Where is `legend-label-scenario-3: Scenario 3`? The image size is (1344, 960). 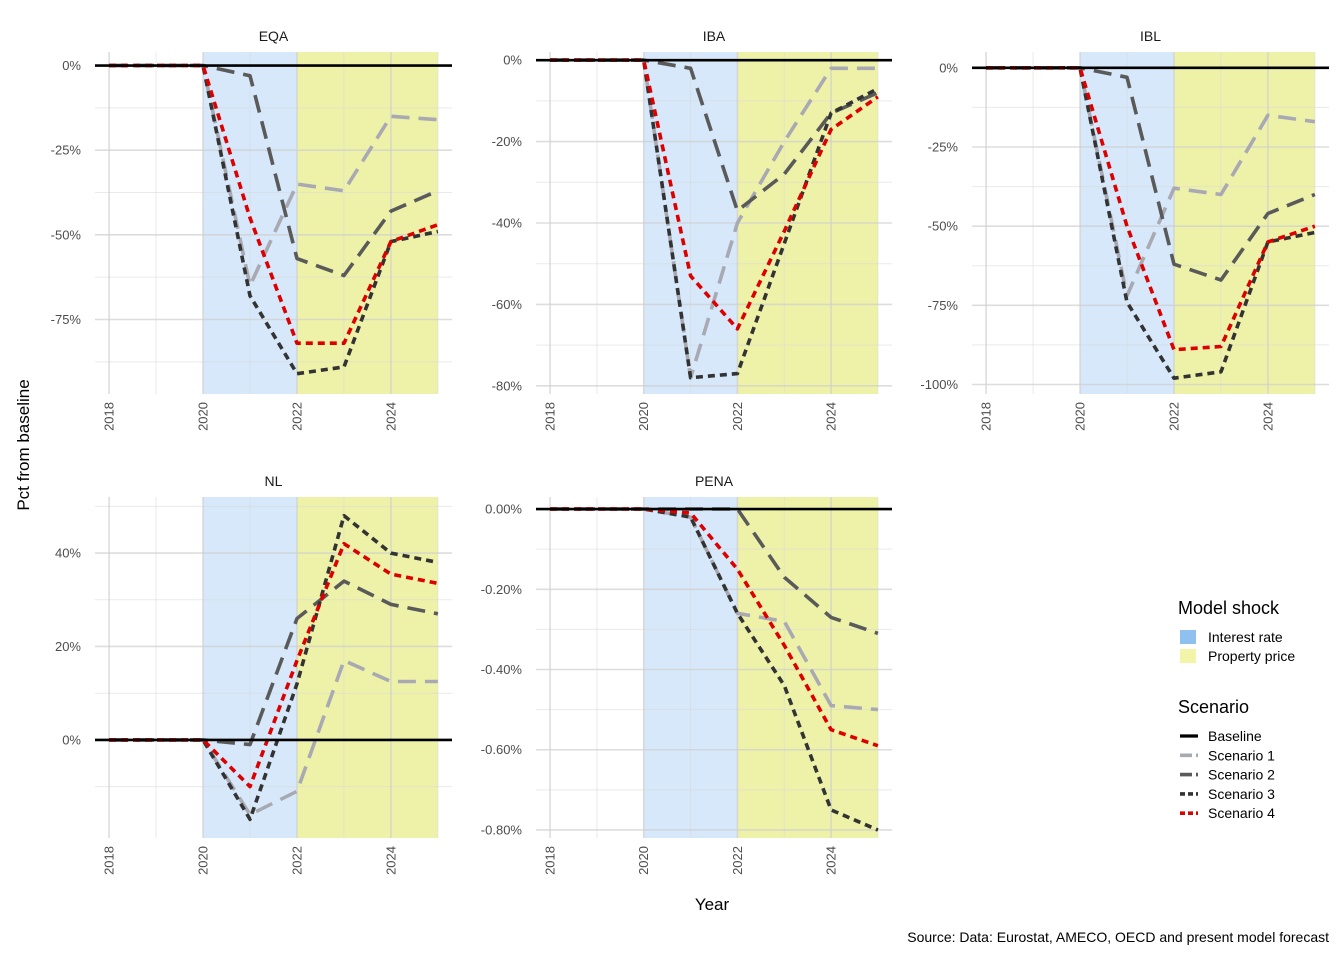
legend-label-scenario-3: Scenario 3 is located at coordinates (1241, 794).